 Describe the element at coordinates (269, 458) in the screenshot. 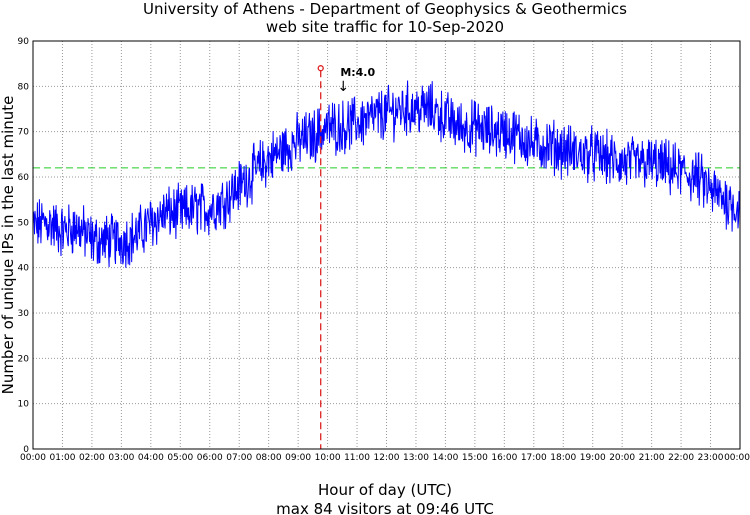

I see `x-tick-label: 08:00` at that location.